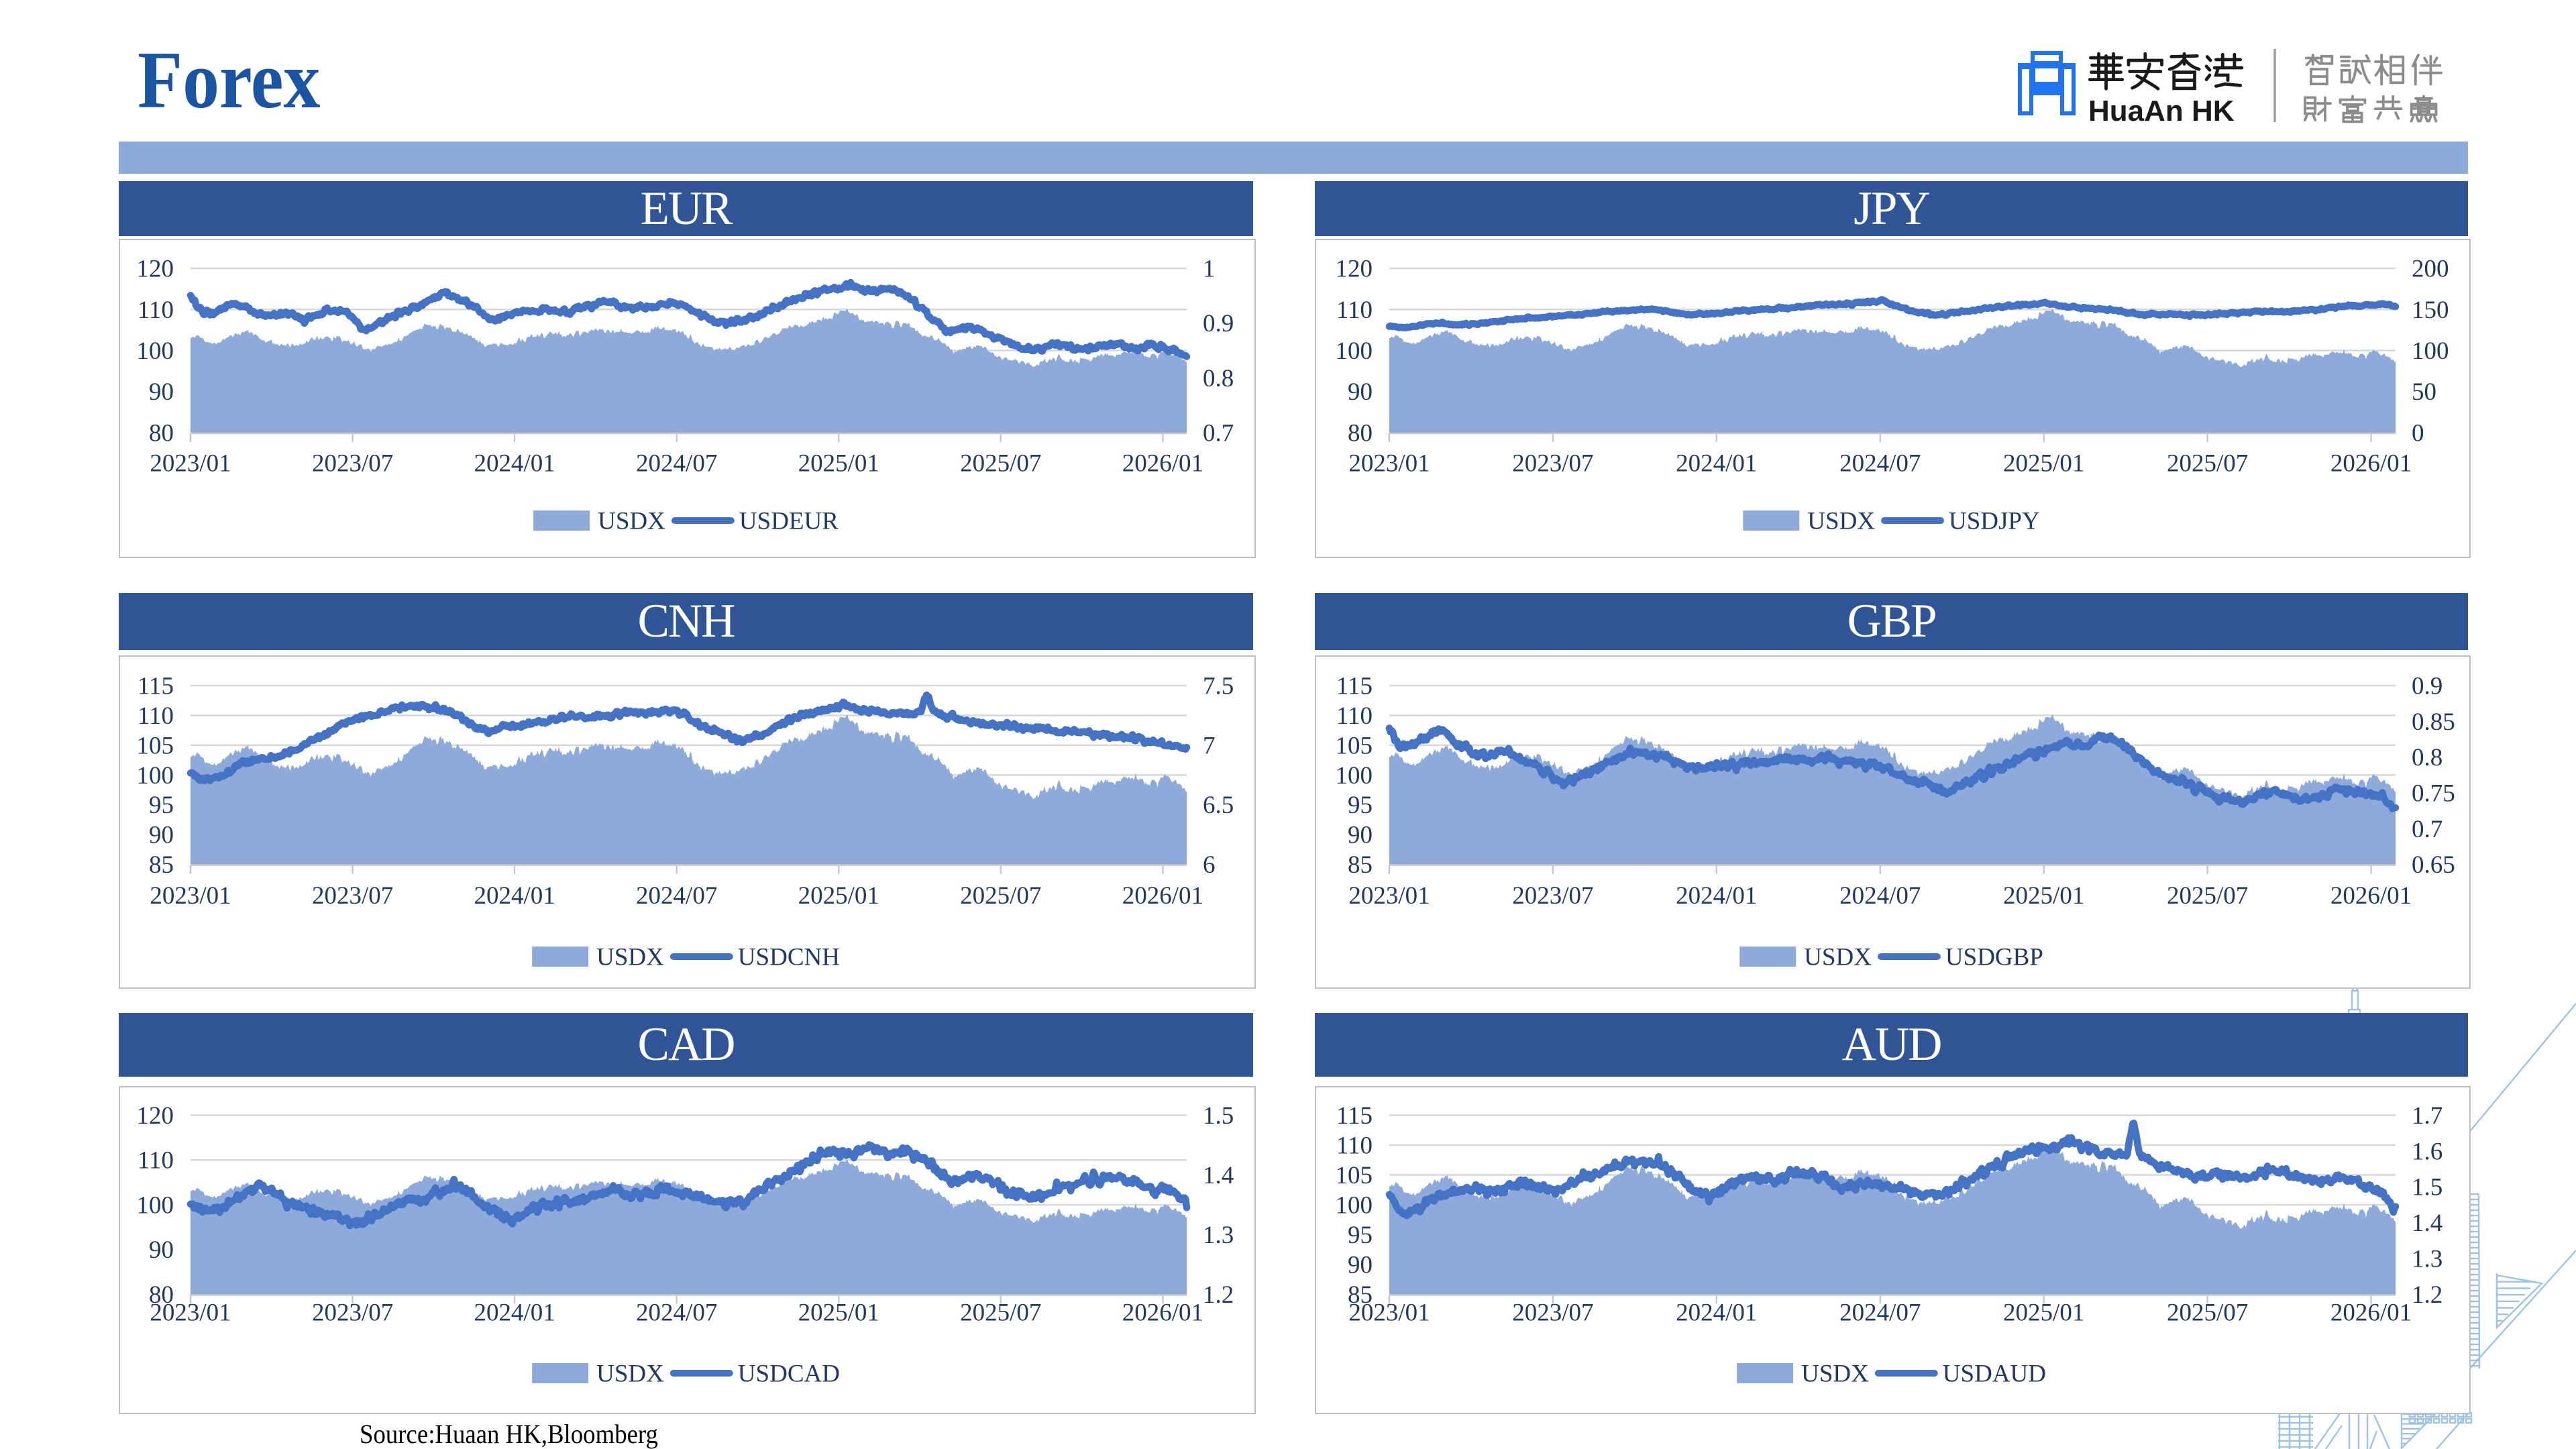 This screenshot has width=2576, height=1449. What do you see at coordinates (1209, 269) in the screenshot?
I see `svg-text: 1` at bounding box center [1209, 269].